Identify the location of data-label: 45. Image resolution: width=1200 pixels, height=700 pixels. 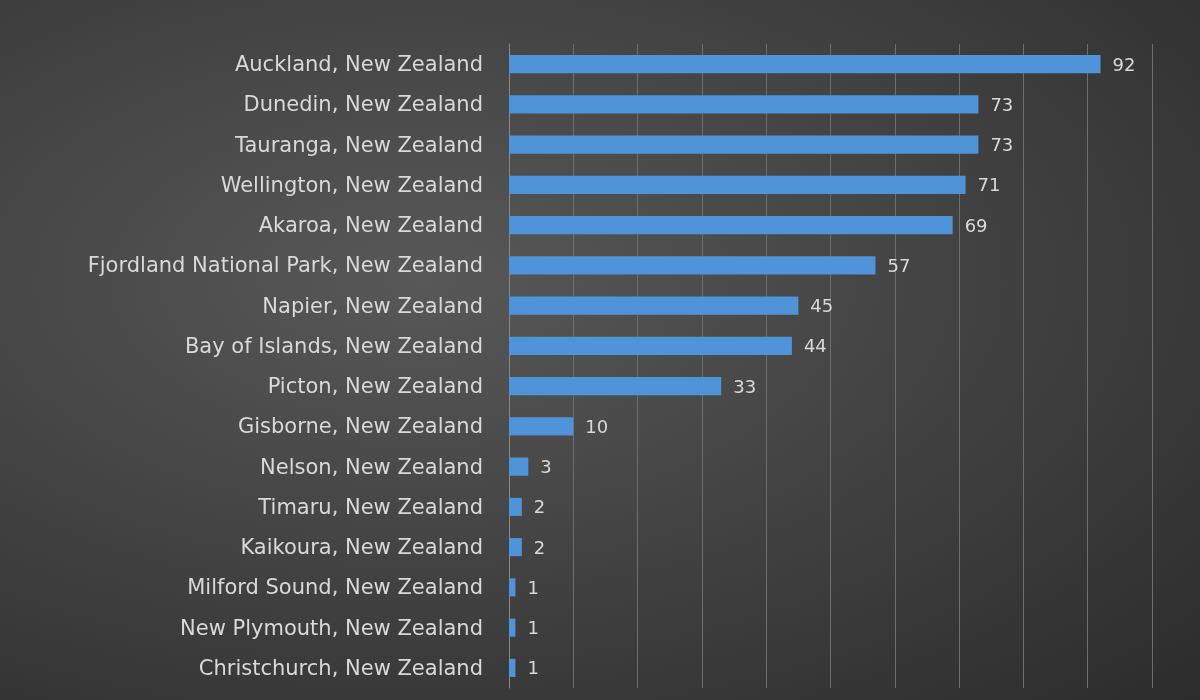
(822, 306).